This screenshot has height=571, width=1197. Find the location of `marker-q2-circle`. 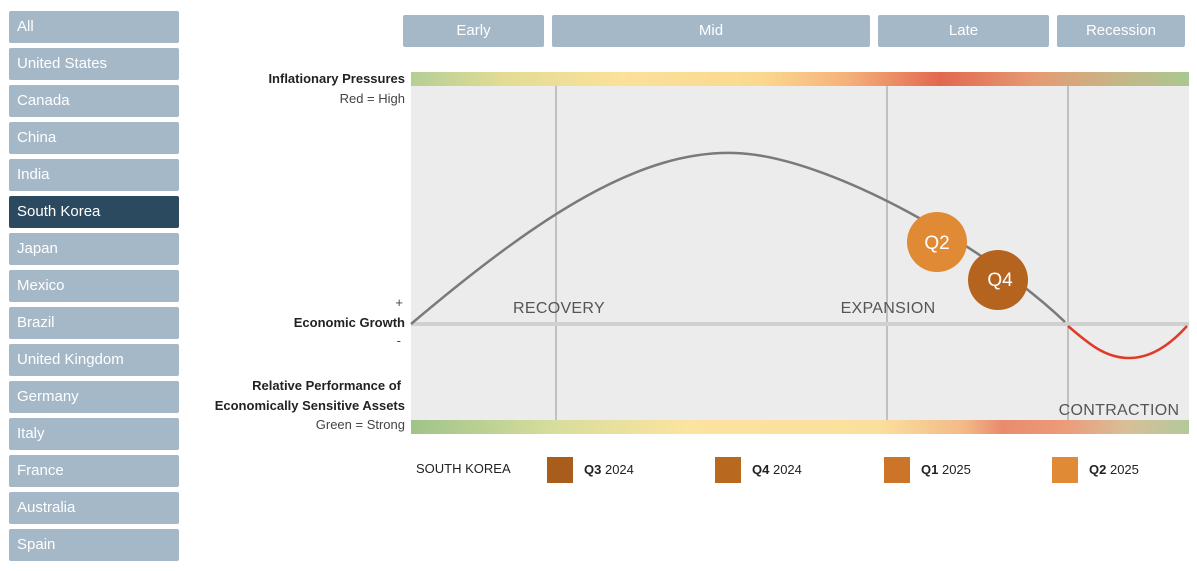

marker-q2-circle is located at coordinates (937, 242).